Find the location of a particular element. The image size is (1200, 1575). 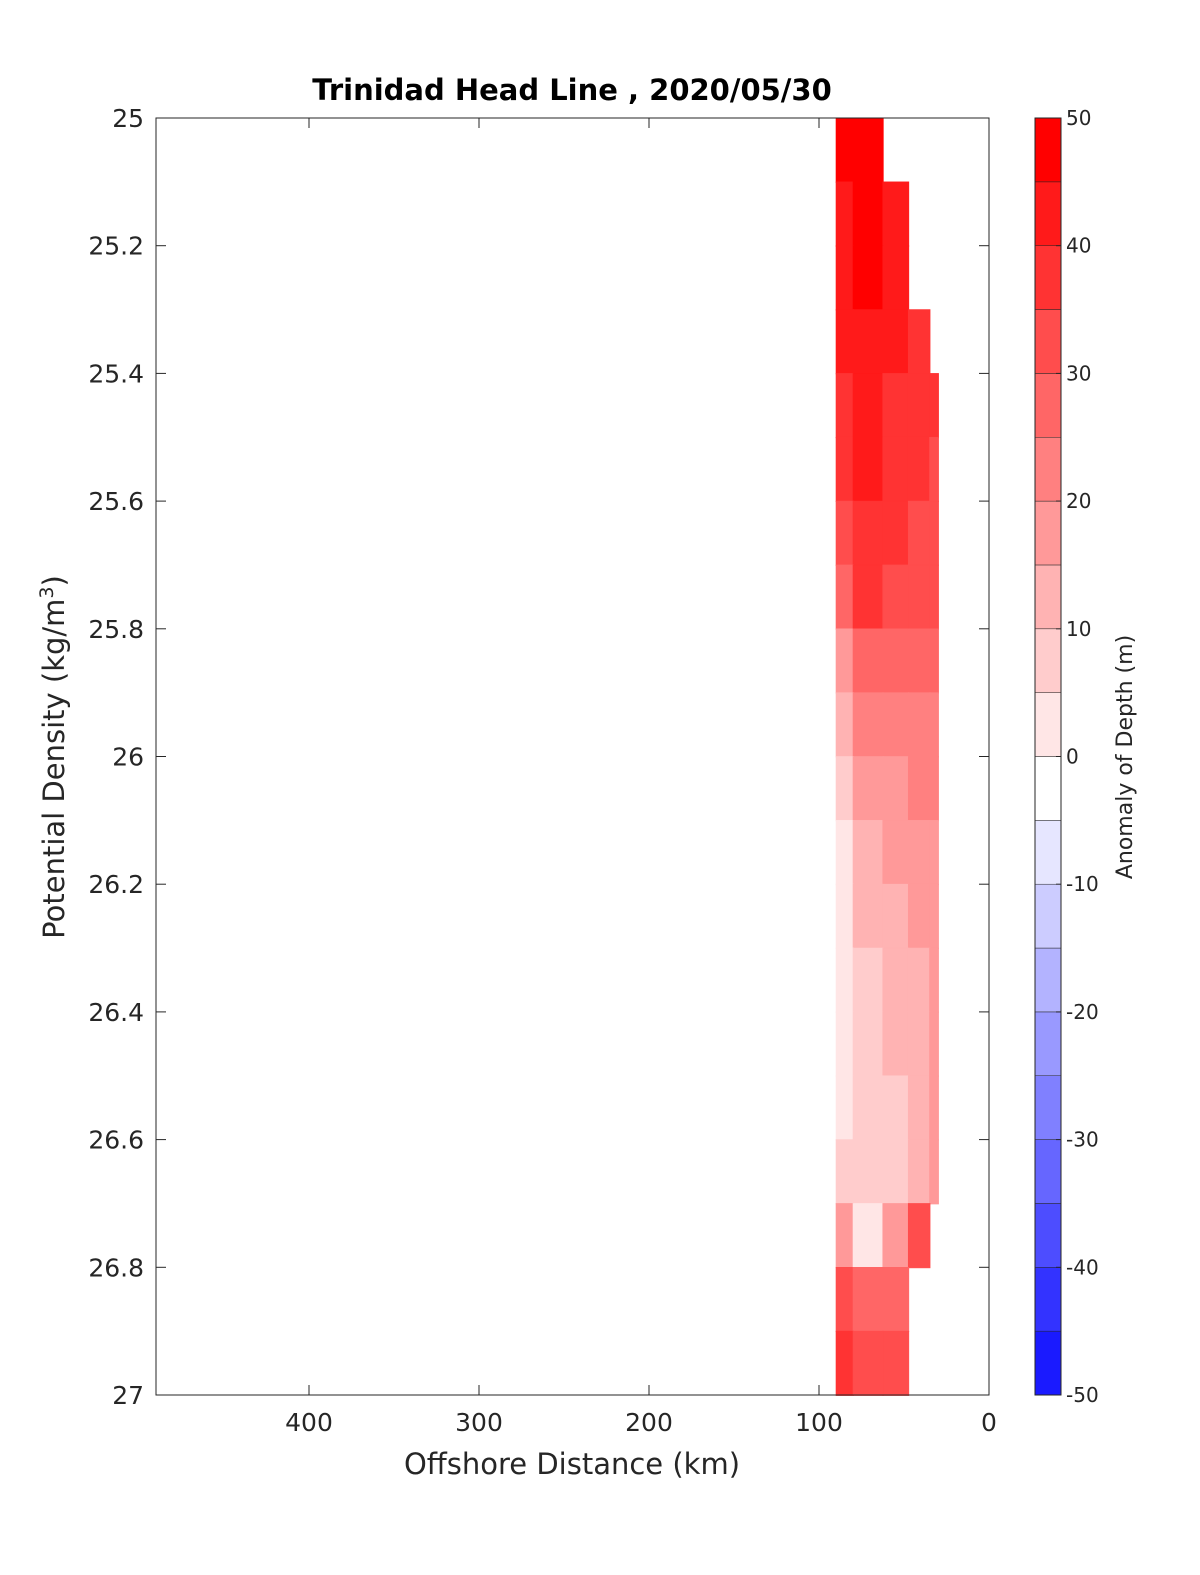

colorbar-tick-label: 0 is located at coordinates (1072, 757).